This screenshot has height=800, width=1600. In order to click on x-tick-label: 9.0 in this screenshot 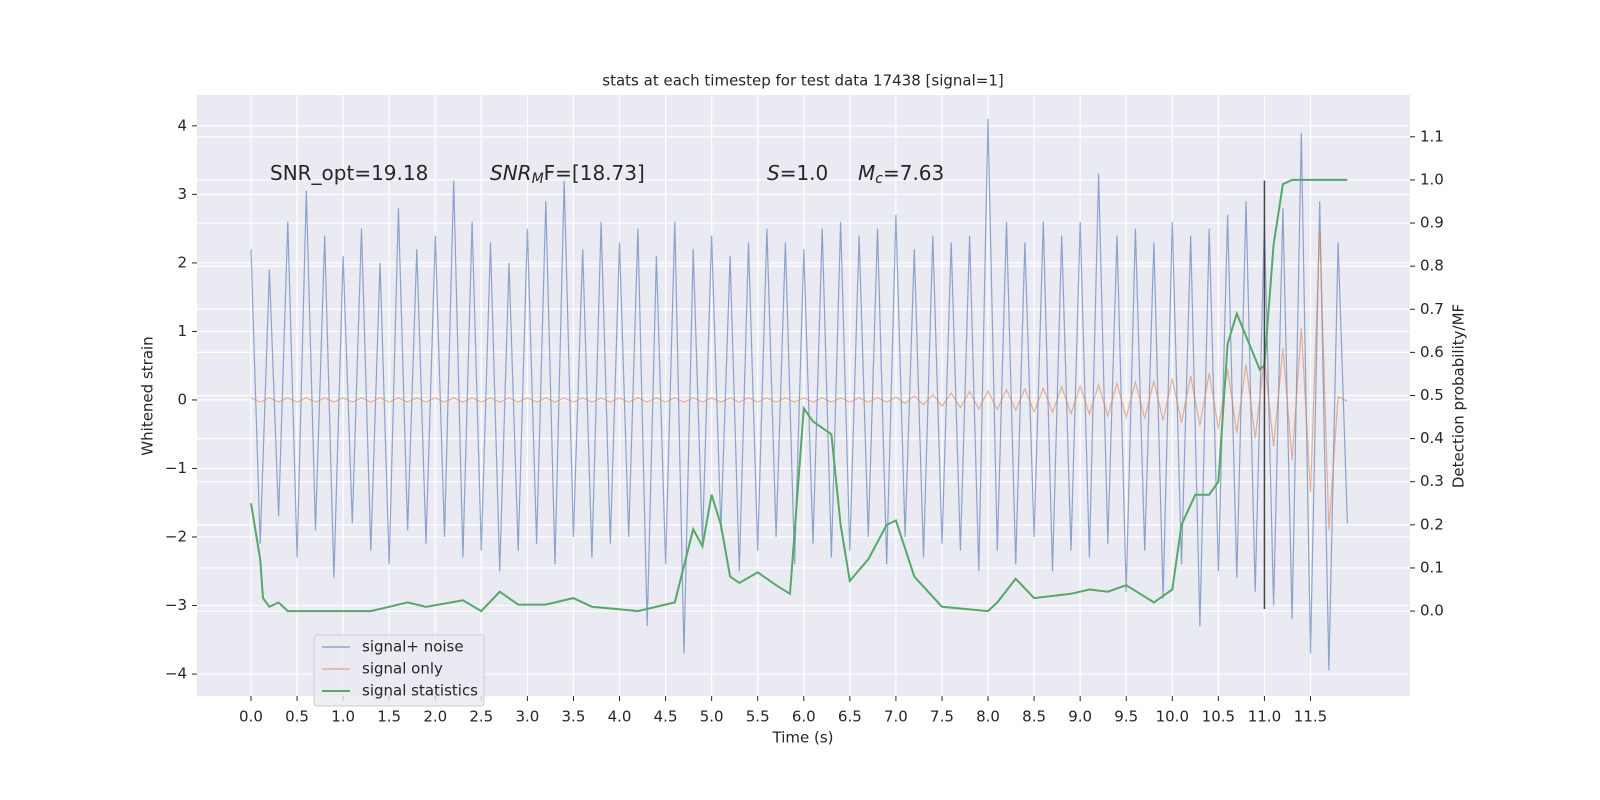, I will do `click(1080, 717)`.